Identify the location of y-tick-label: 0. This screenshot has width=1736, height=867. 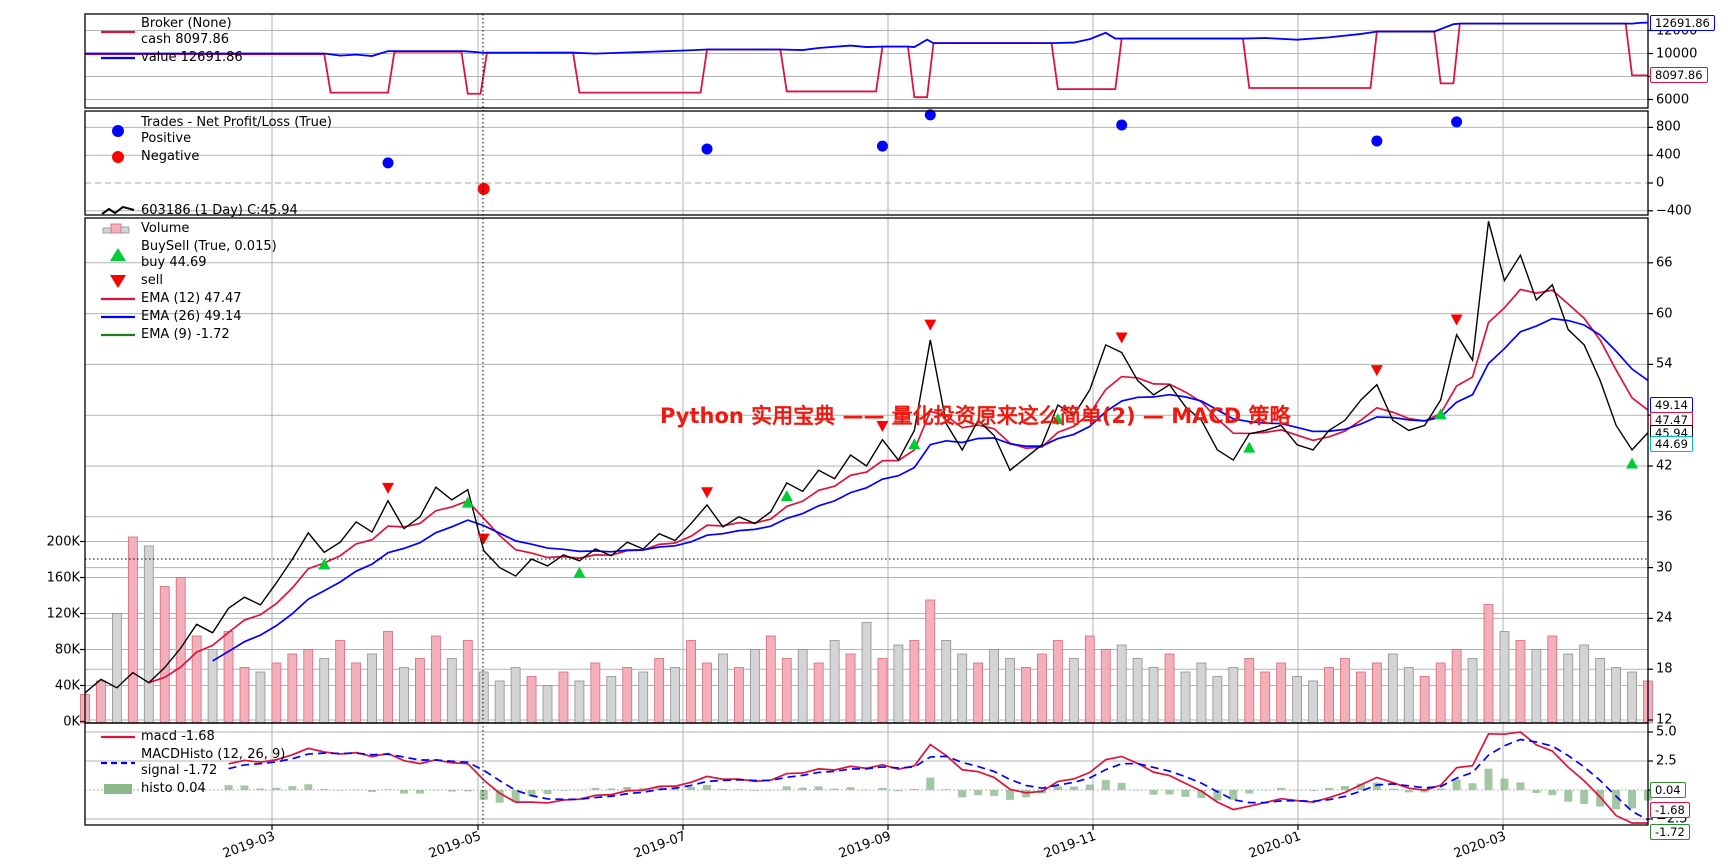
(1660, 183).